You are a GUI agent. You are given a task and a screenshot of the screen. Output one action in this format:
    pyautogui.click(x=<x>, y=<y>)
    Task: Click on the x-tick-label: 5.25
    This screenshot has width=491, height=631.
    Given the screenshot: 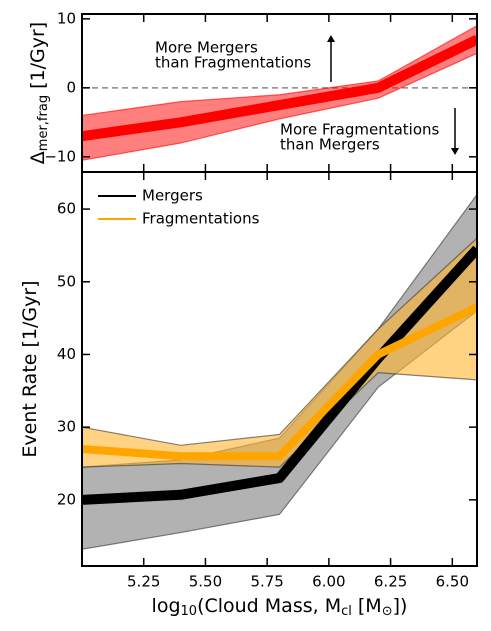 What is the action you would take?
    pyautogui.click(x=143, y=582)
    